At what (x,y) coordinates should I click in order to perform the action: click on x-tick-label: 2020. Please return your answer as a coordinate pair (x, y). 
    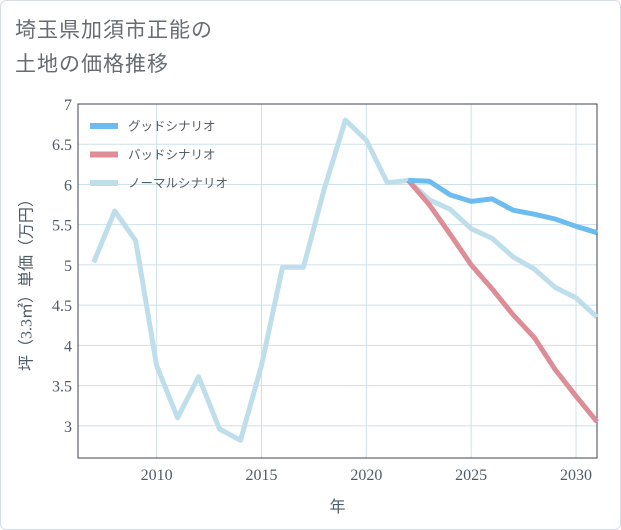
    Looking at the image, I should click on (366, 475).